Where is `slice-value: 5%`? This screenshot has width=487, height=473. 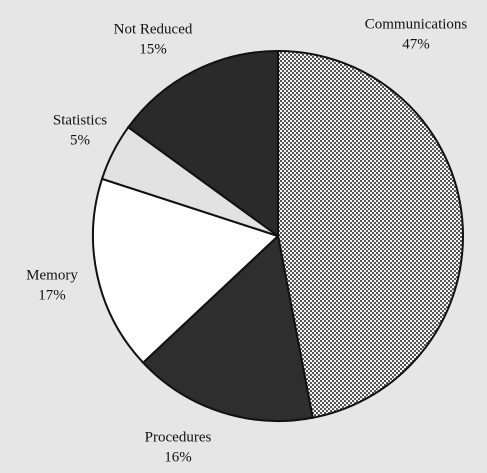 slice-value: 5% is located at coordinates (80, 140).